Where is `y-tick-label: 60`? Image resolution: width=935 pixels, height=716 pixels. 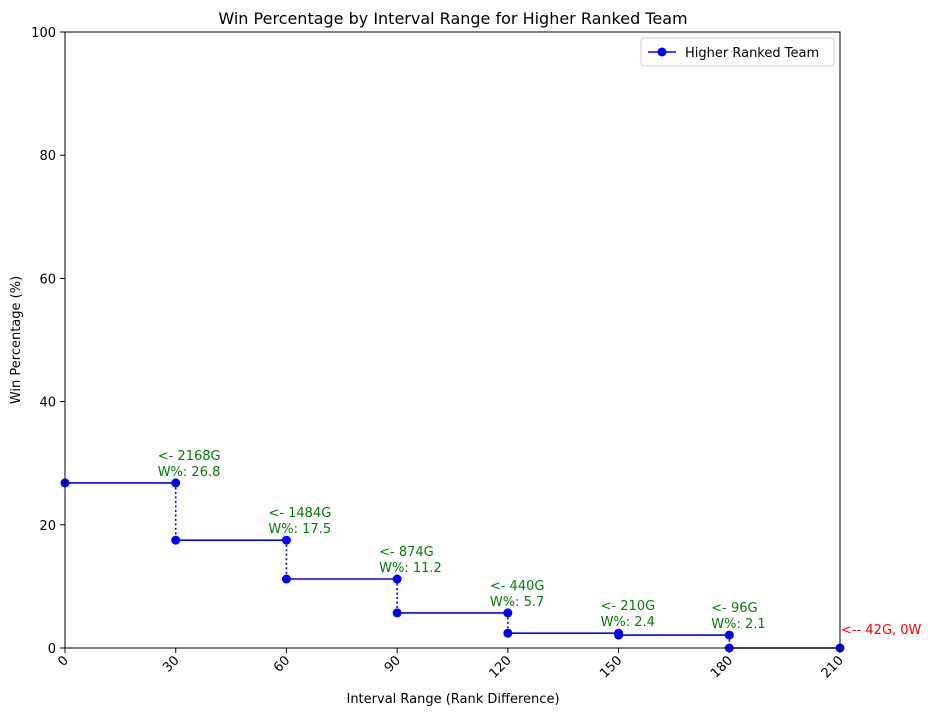 y-tick-label: 60 is located at coordinates (47, 279).